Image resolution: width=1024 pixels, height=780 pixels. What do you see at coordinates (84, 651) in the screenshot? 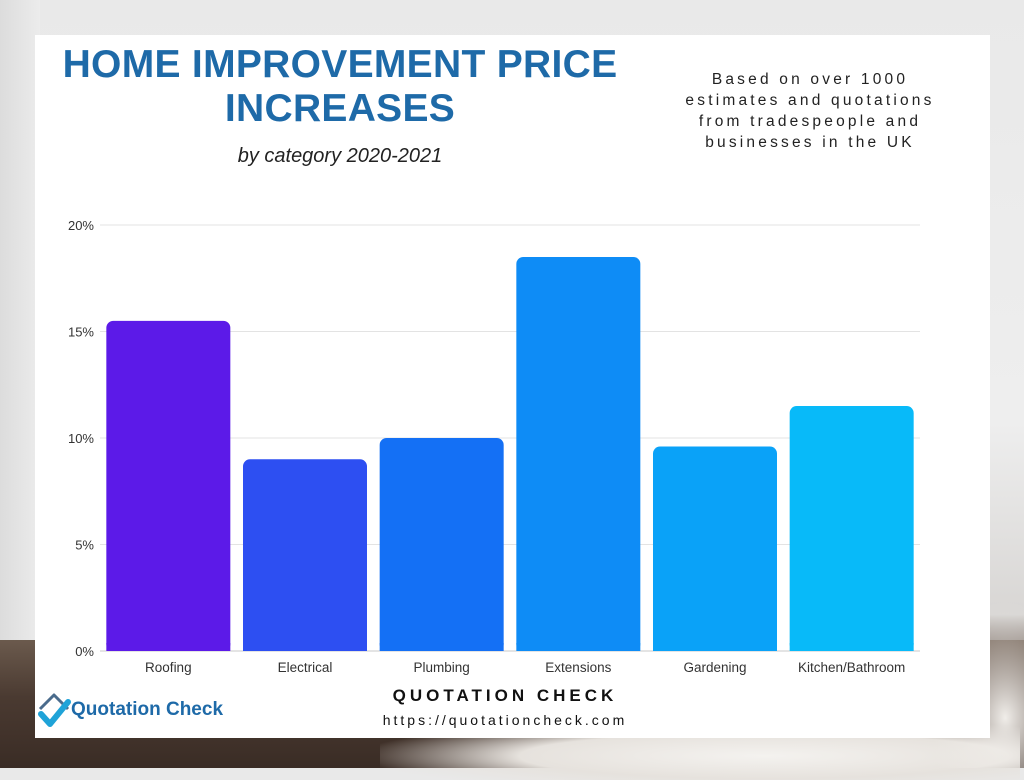
I see `y-tick-label: 0%` at bounding box center [84, 651].